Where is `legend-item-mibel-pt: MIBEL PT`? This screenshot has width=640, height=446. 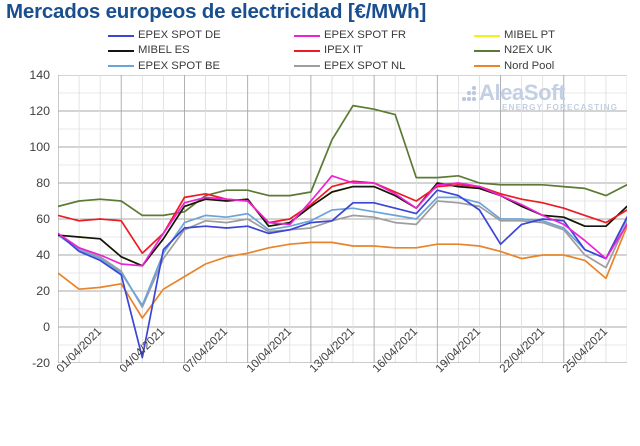 legend-item-mibel-pt: MIBEL PT is located at coordinates (549, 35).